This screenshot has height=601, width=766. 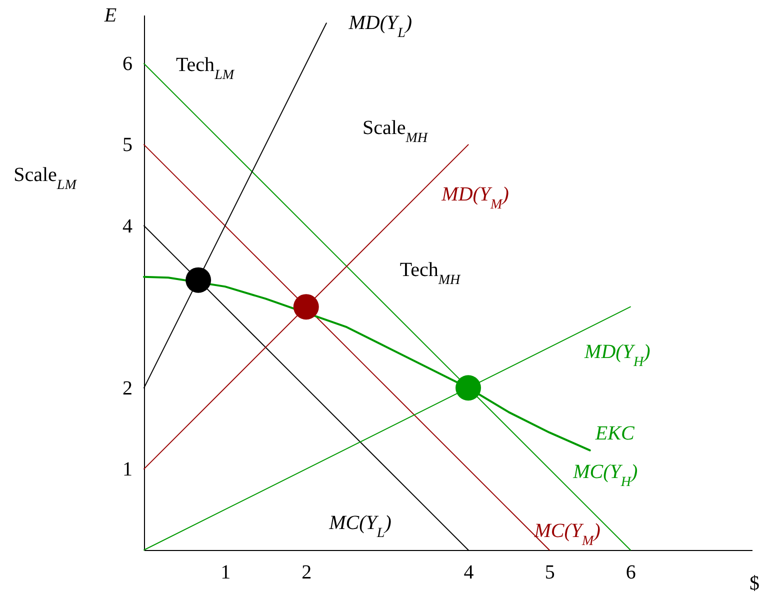 I want to click on series-label: MD(Y$_{M}$), so click(x=475, y=198).